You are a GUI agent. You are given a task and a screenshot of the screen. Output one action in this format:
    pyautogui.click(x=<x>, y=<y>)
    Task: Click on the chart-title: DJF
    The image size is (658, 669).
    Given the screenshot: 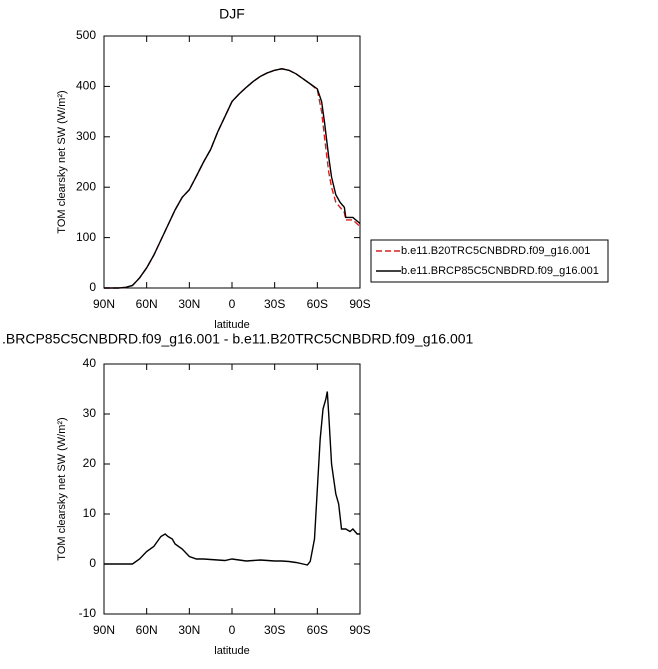 What is the action you would take?
    pyautogui.click(x=232, y=14)
    